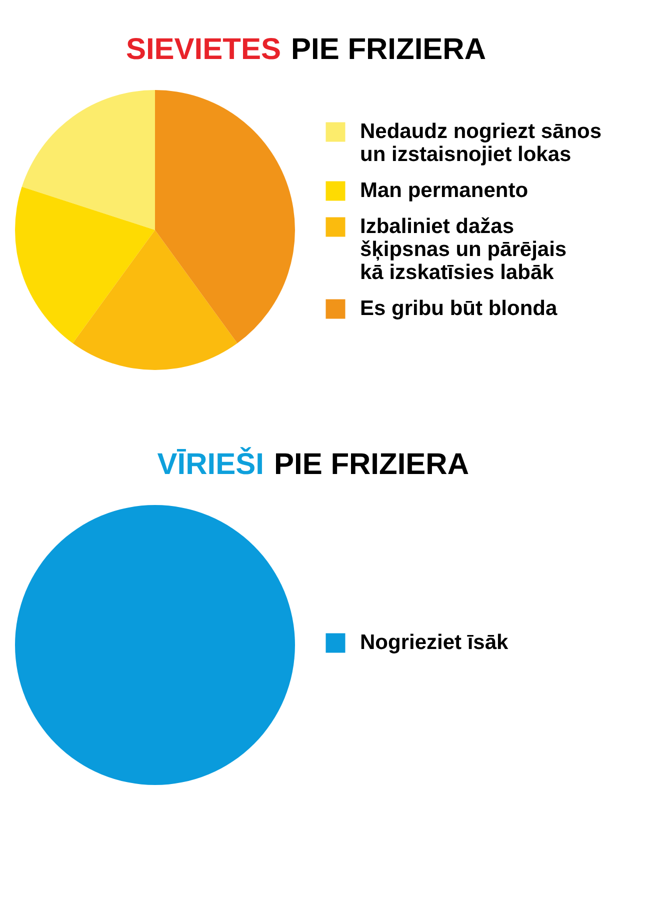 The width and height of the screenshot is (650, 908). I want to click on legend-label: Es gribu būt blonda, so click(459, 308).